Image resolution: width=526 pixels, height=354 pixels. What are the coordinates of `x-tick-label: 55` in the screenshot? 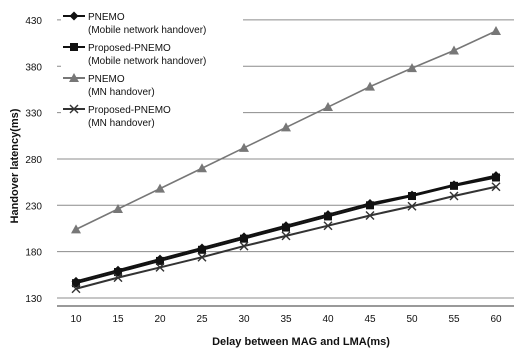 It's located at (454, 319).